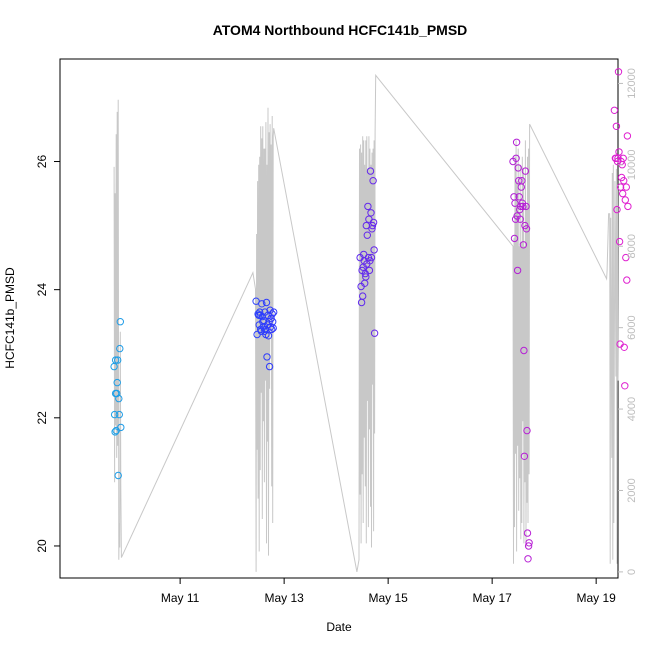  Describe the element at coordinates (632, 165) in the screenshot. I see `y2-tick-label: 10000` at that location.